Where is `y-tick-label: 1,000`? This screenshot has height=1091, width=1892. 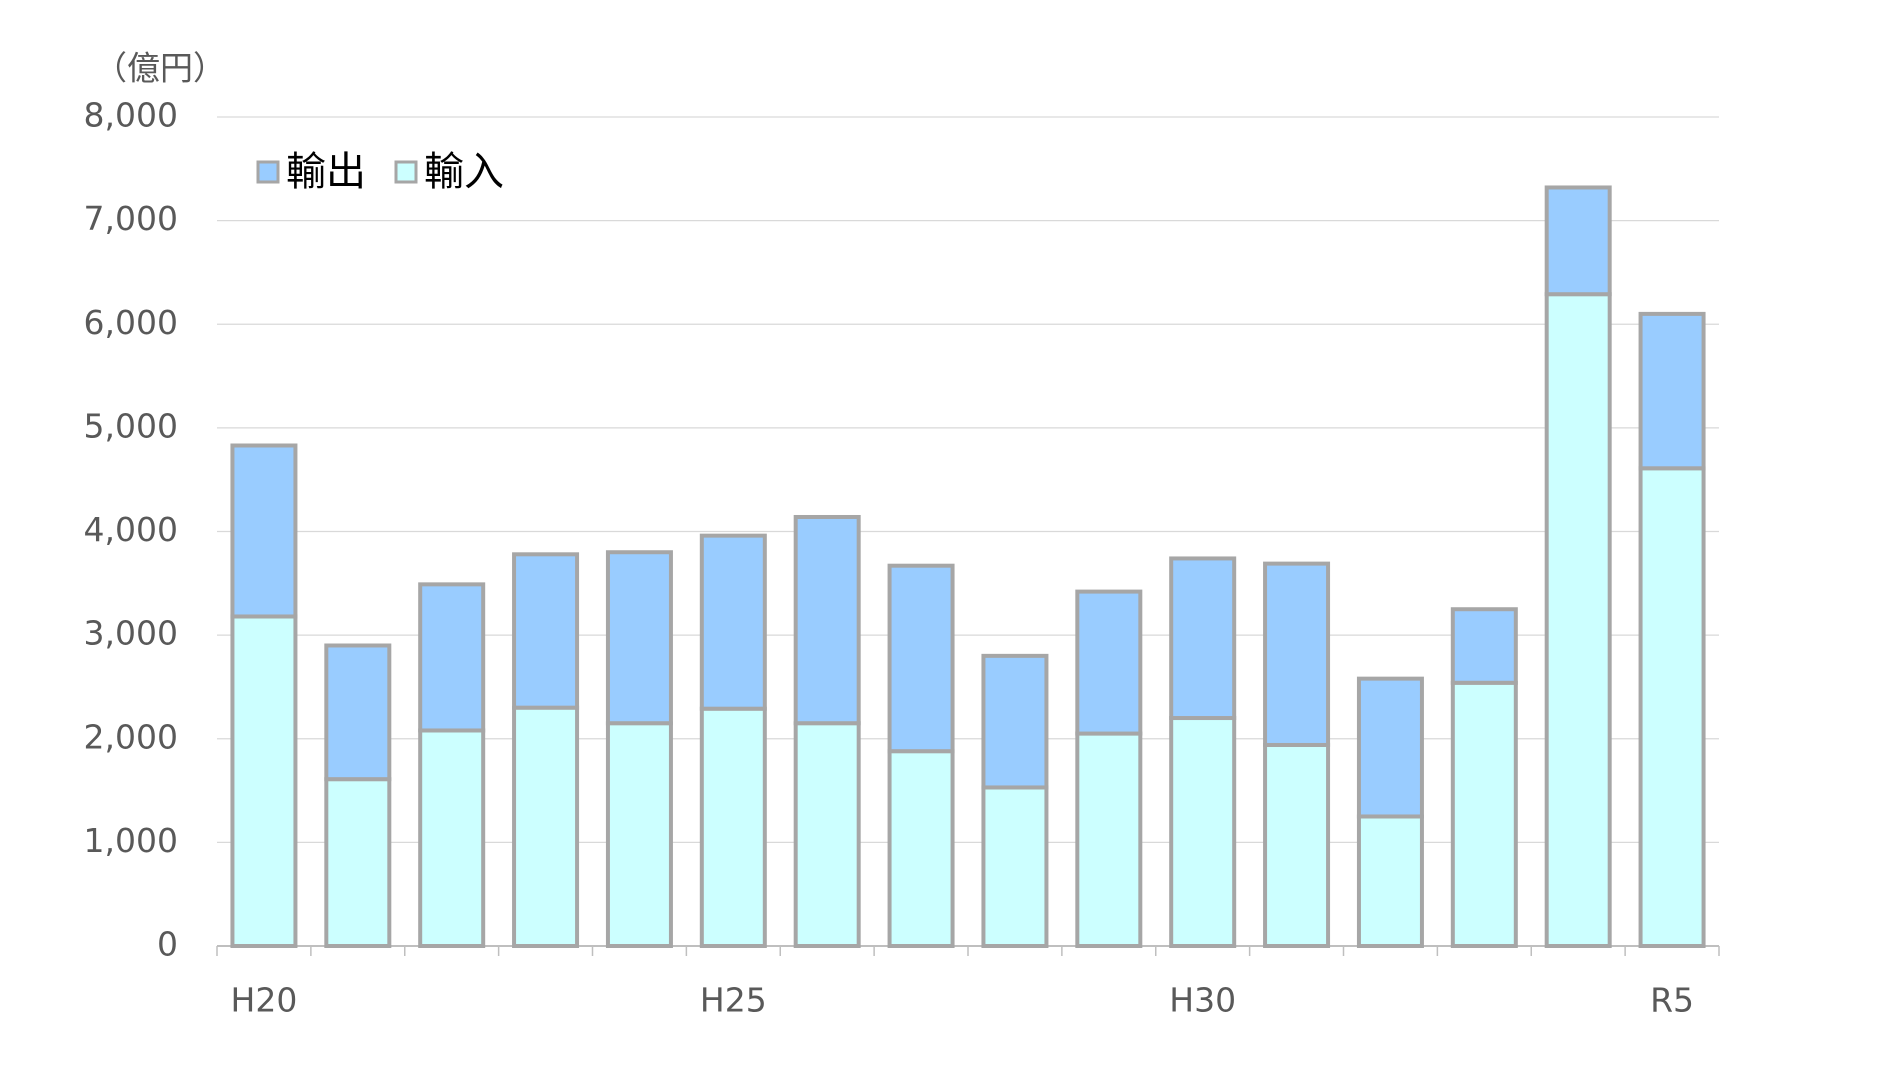
y-tick-label: 1,000 is located at coordinates (131, 840).